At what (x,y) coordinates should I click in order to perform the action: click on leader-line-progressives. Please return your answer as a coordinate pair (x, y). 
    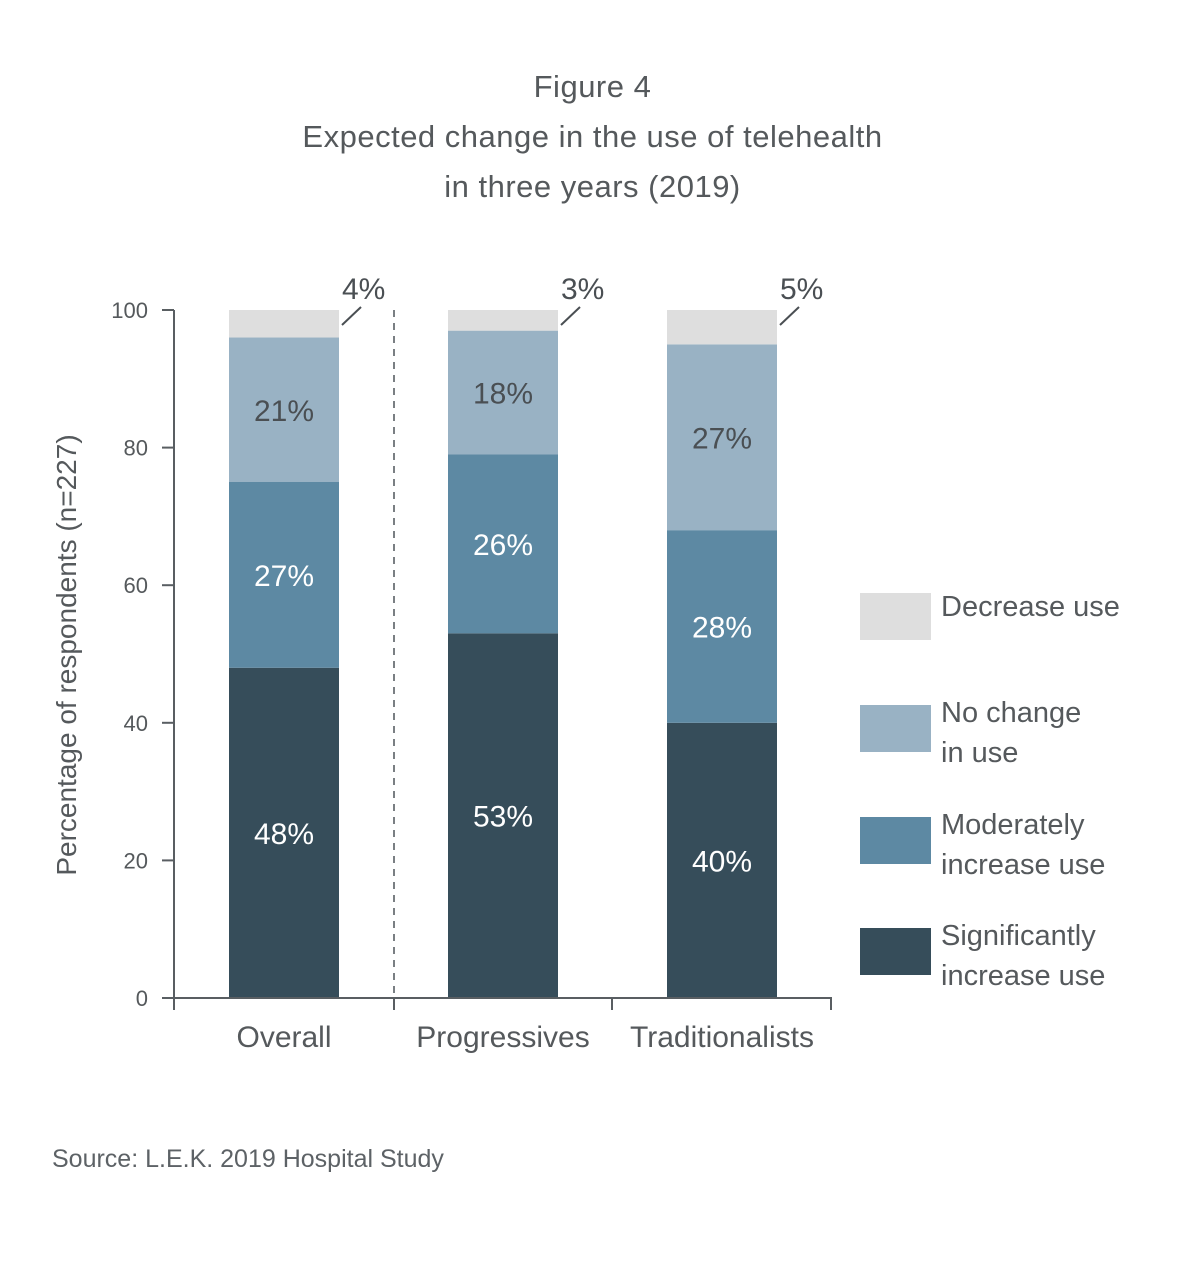
    Looking at the image, I should click on (570, 316).